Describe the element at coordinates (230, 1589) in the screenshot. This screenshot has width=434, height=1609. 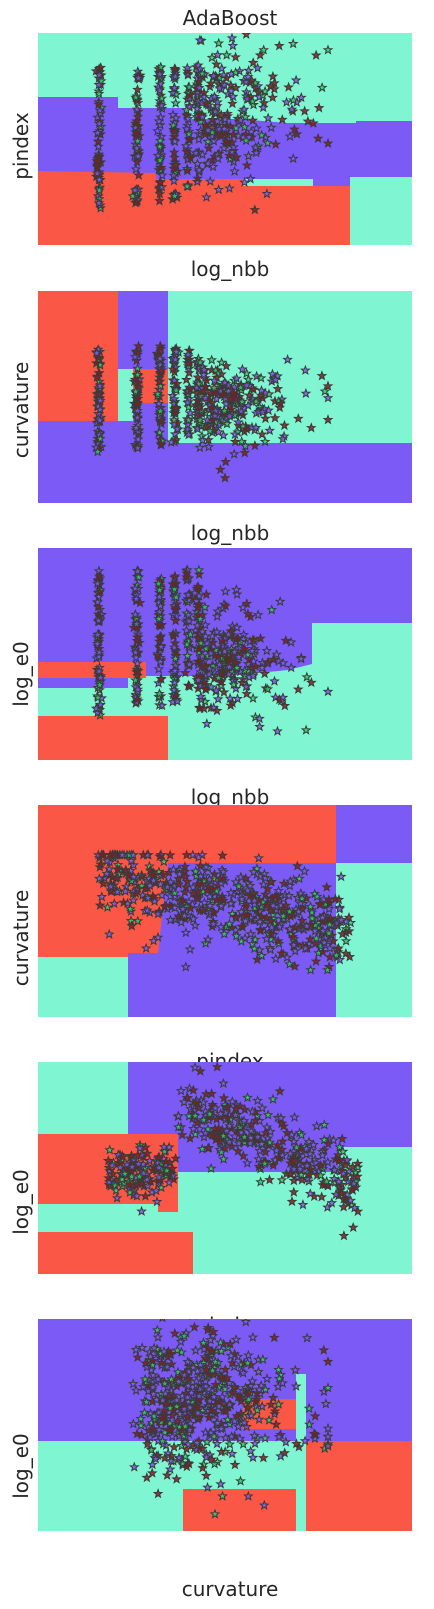
I see `panel-6-xlabel: curvature` at that location.